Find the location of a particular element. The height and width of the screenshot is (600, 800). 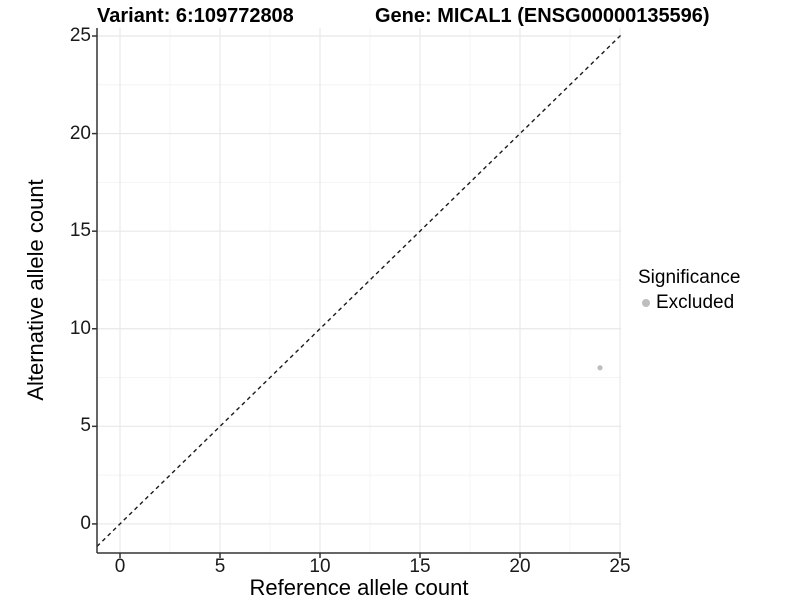

y-axis-title: Alternative allele count is located at coordinates (35, 290).